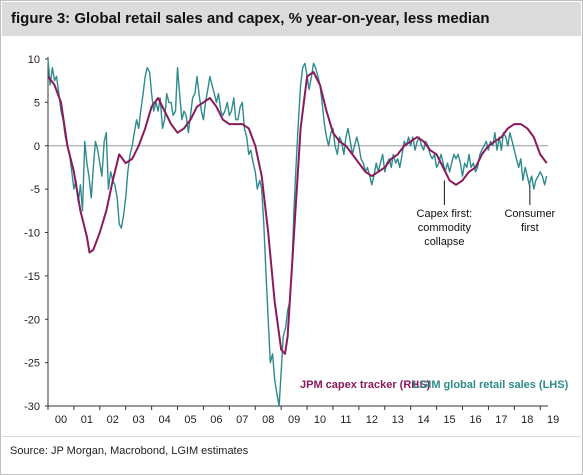 The height and width of the screenshot is (475, 583). What do you see at coordinates (242, 420) in the screenshot?
I see `x-tick-label: 07` at bounding box center [242, 420].